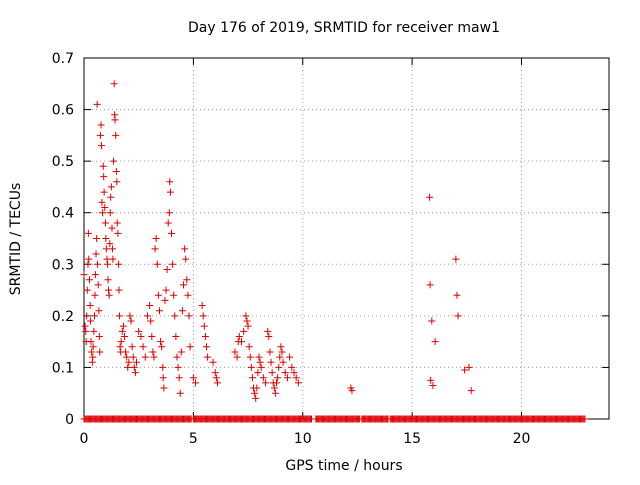 The image size is (640, 485). I want to click on y-tick-label: 0.4, so click(63, 214).